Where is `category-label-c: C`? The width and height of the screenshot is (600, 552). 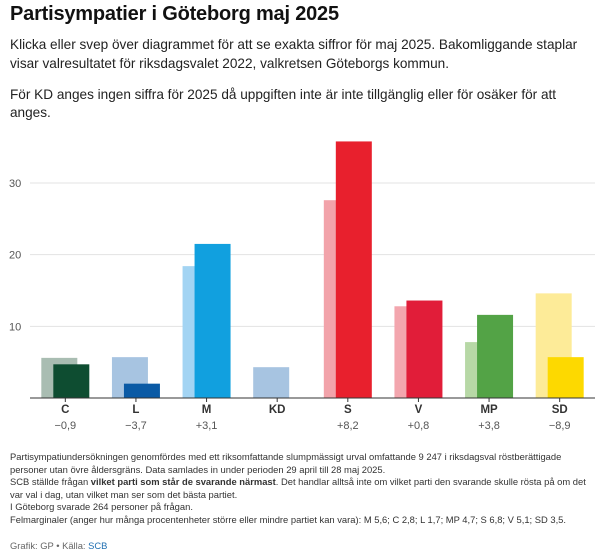
category-label-c: C is located at coordinates (65, 410).